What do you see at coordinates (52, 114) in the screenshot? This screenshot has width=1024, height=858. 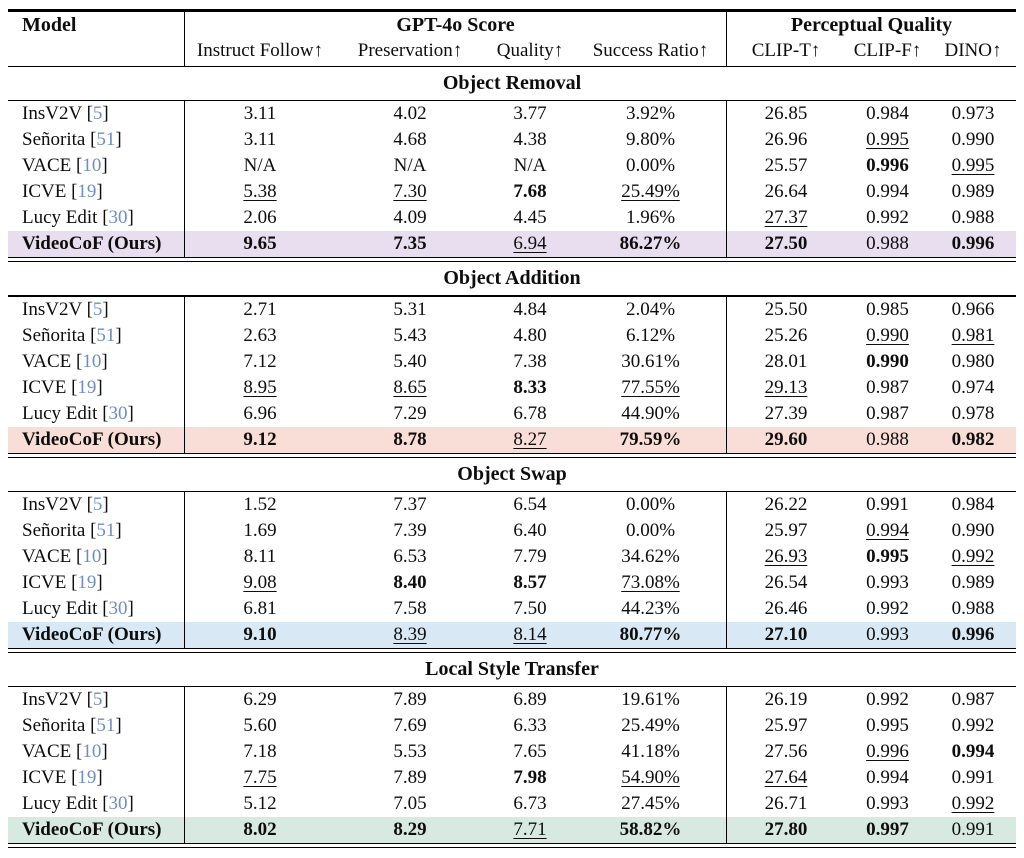 I see `model-name: InsV2V` at bounding box center [52, 114].